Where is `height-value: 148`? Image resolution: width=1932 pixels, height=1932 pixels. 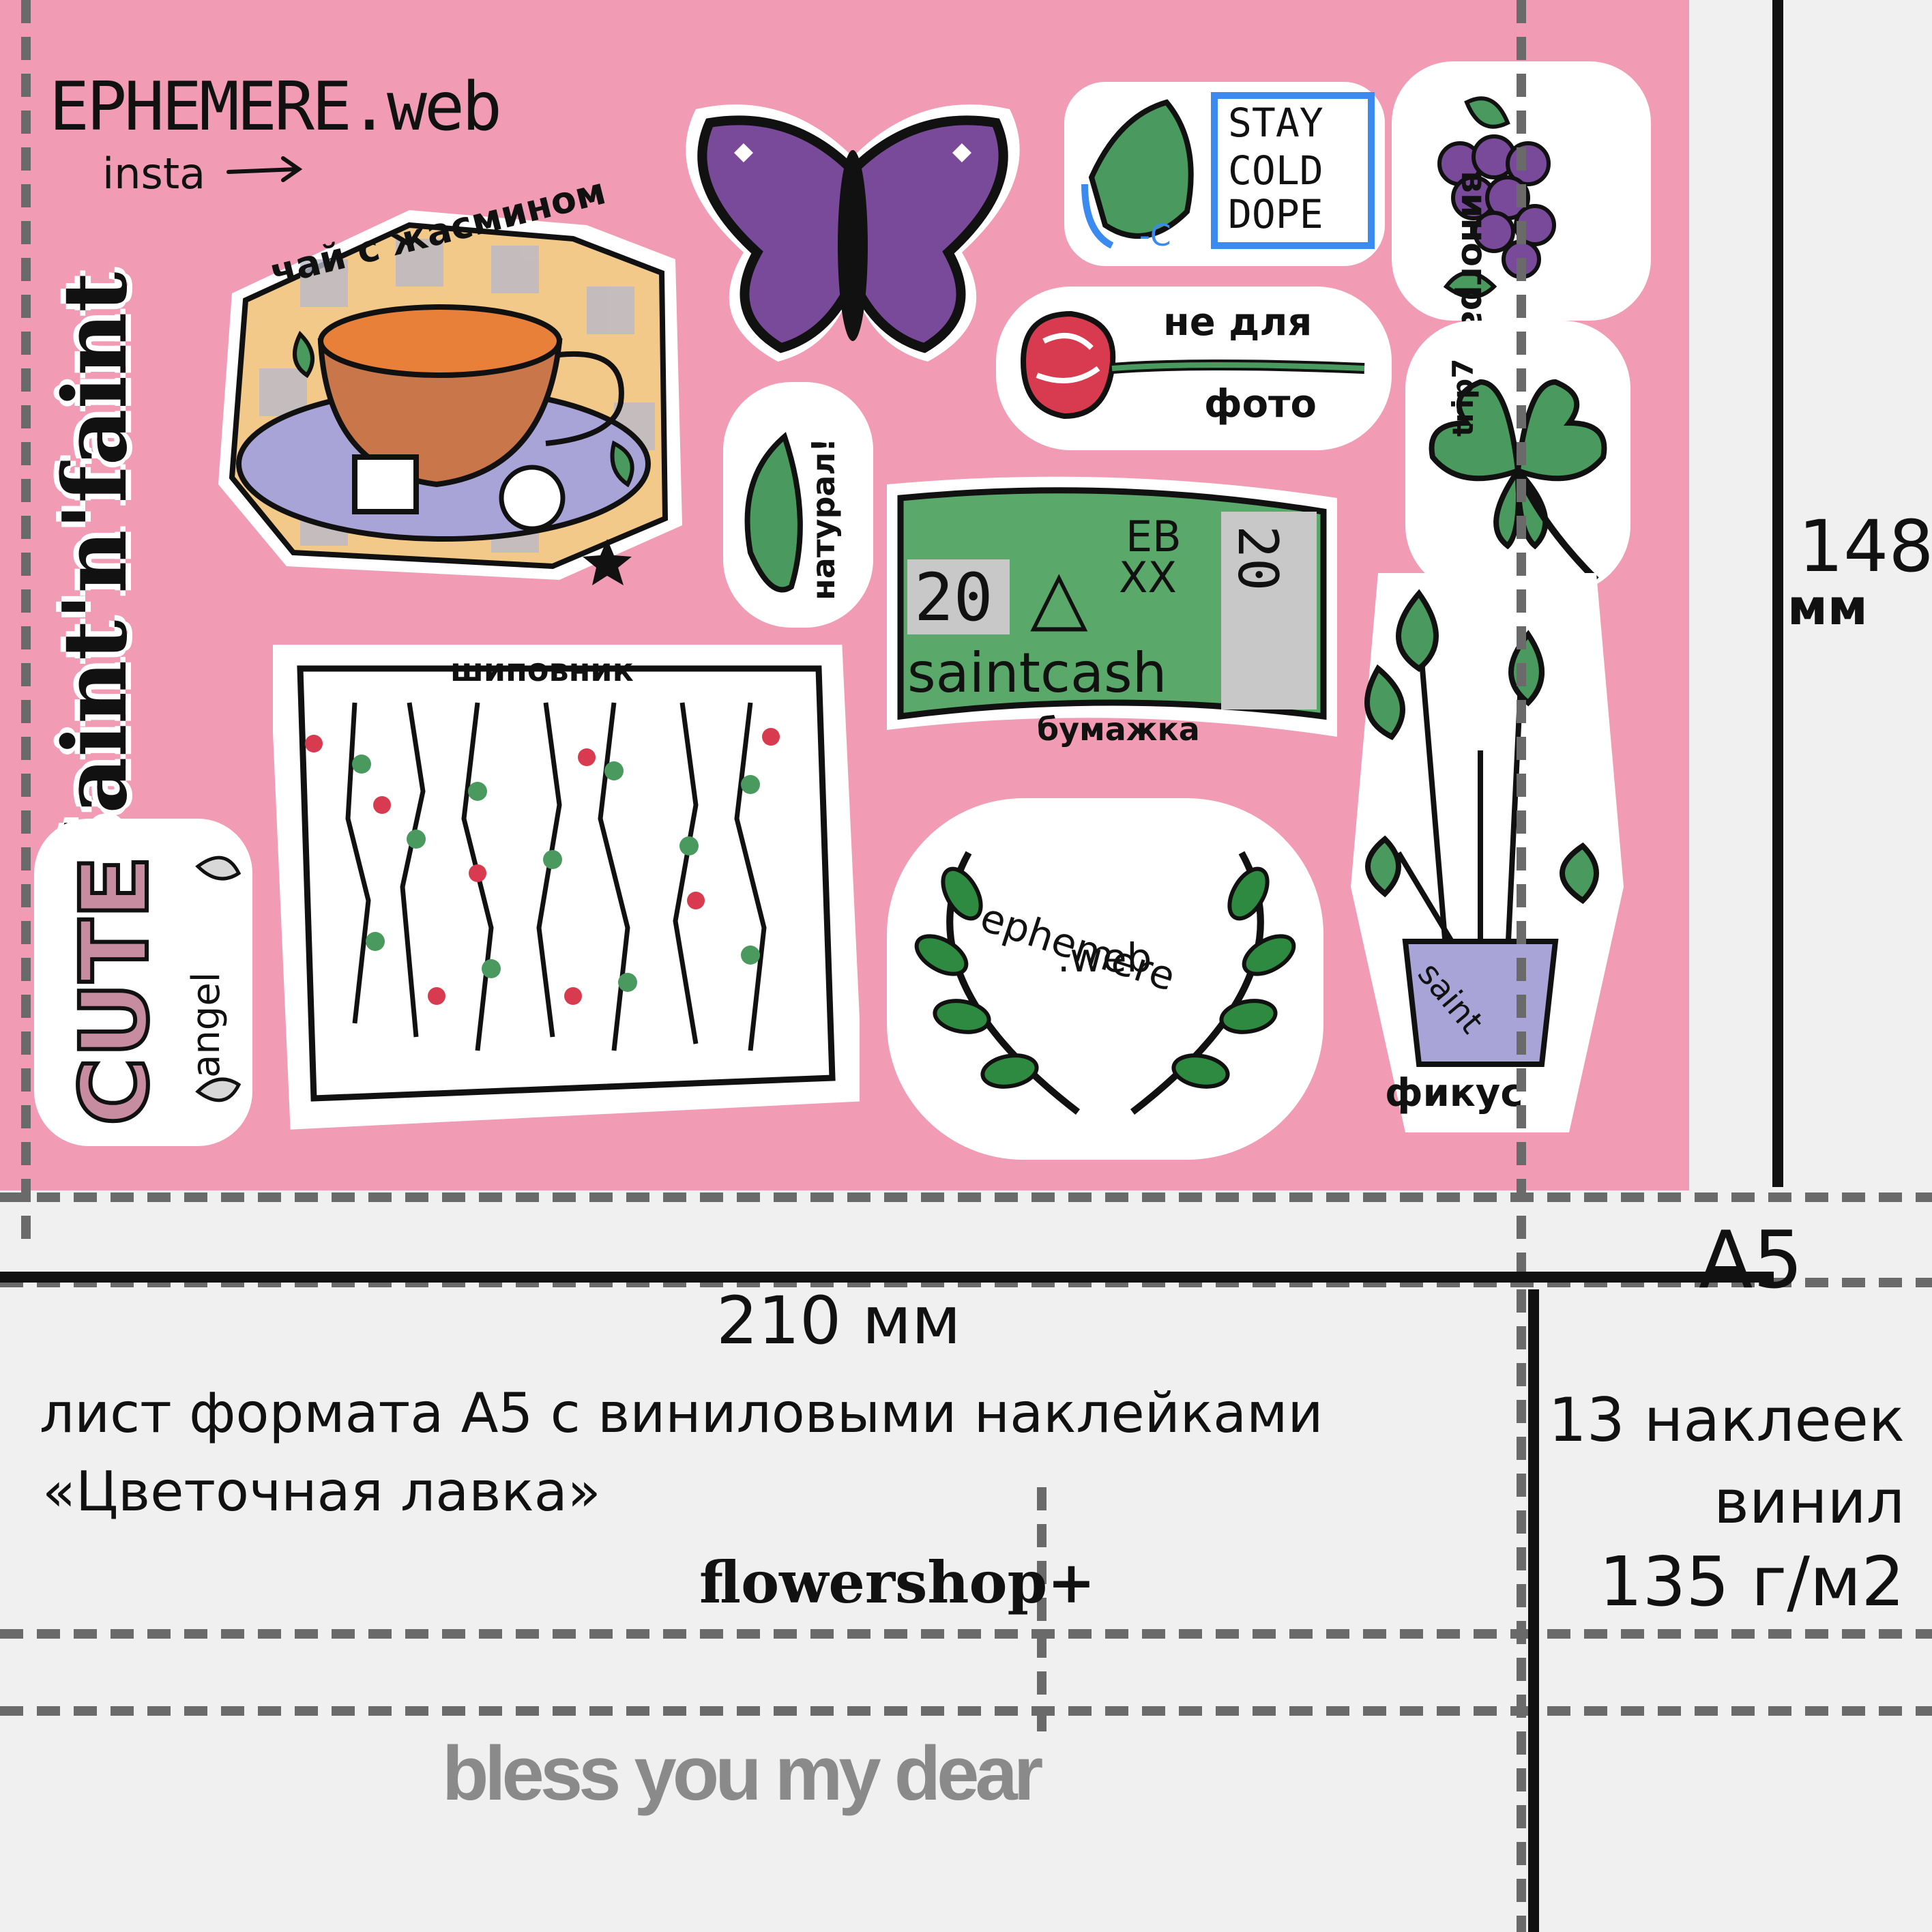
height-value: 148 is located at coordinates (1865, 546).